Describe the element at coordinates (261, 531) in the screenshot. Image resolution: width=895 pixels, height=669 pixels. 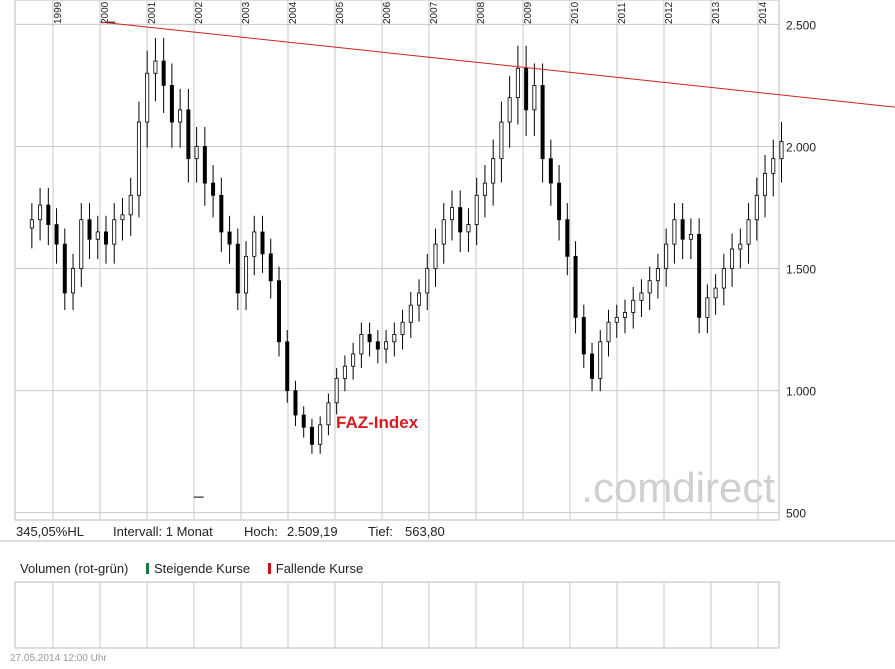
I see `high-label: Hoch:` at that location.